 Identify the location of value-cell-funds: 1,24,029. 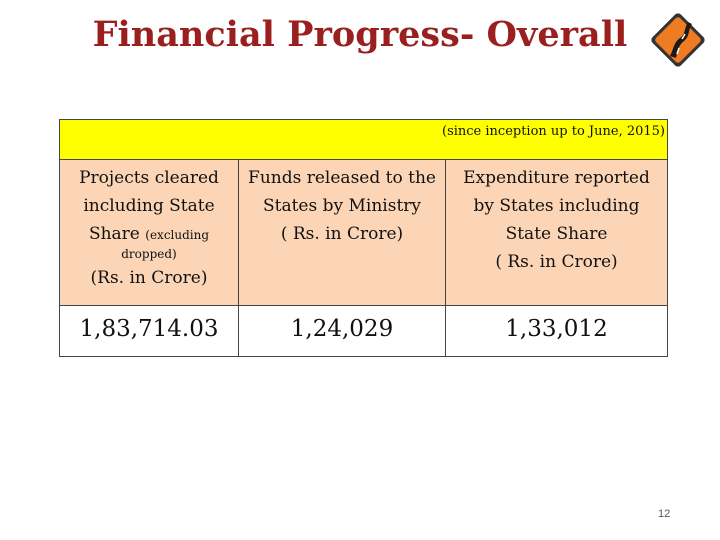
(342, 331).